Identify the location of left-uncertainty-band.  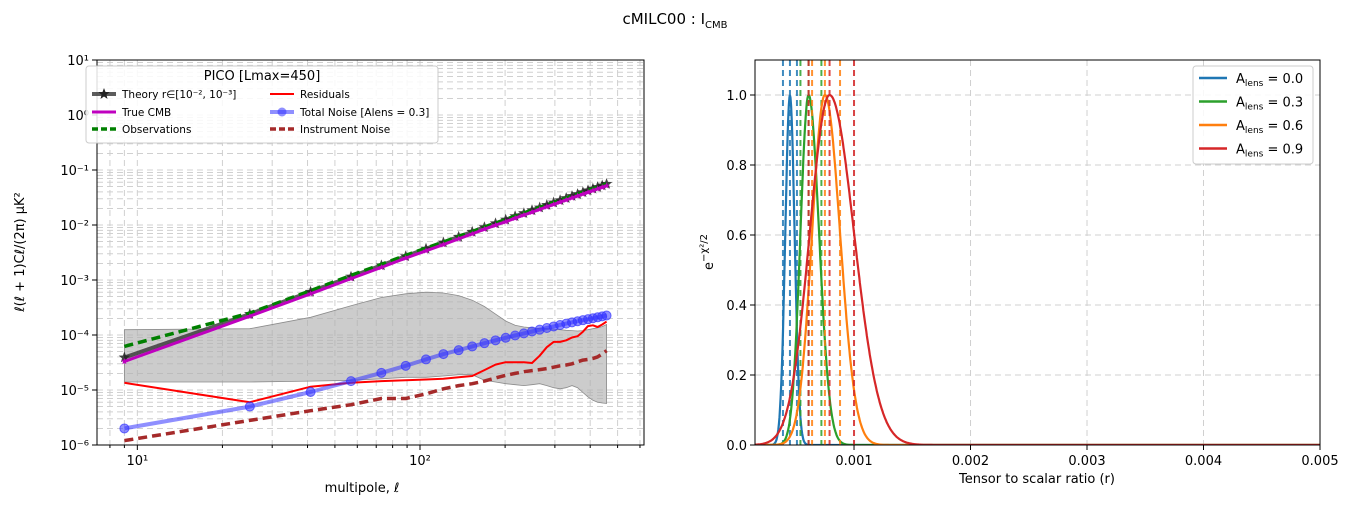
(365, 347).